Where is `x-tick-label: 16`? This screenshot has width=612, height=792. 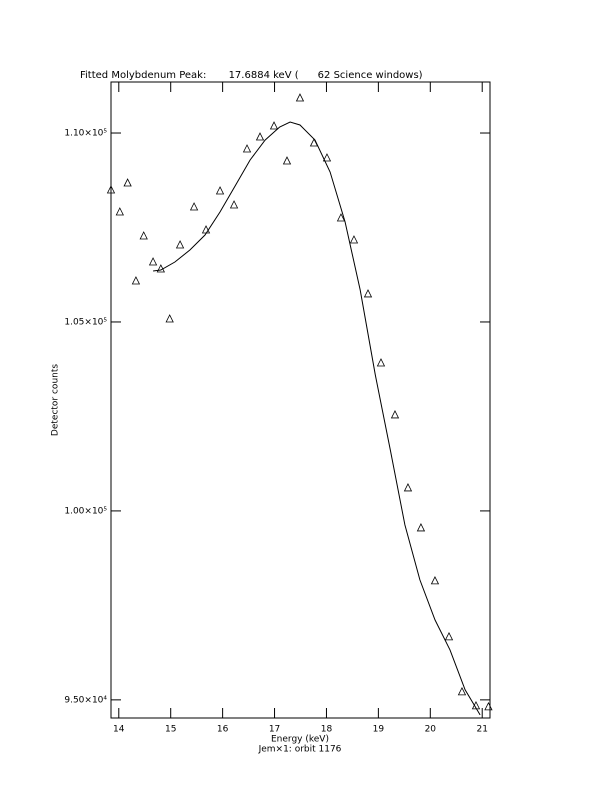 x-tick-label: 16 is located at coordinates (223, 730).